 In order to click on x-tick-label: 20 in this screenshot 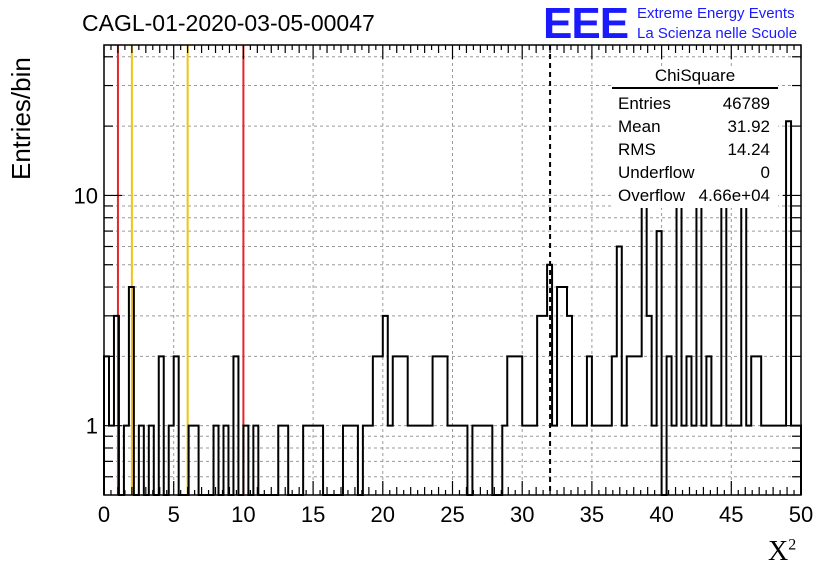, I will do `click(383, 514)`.